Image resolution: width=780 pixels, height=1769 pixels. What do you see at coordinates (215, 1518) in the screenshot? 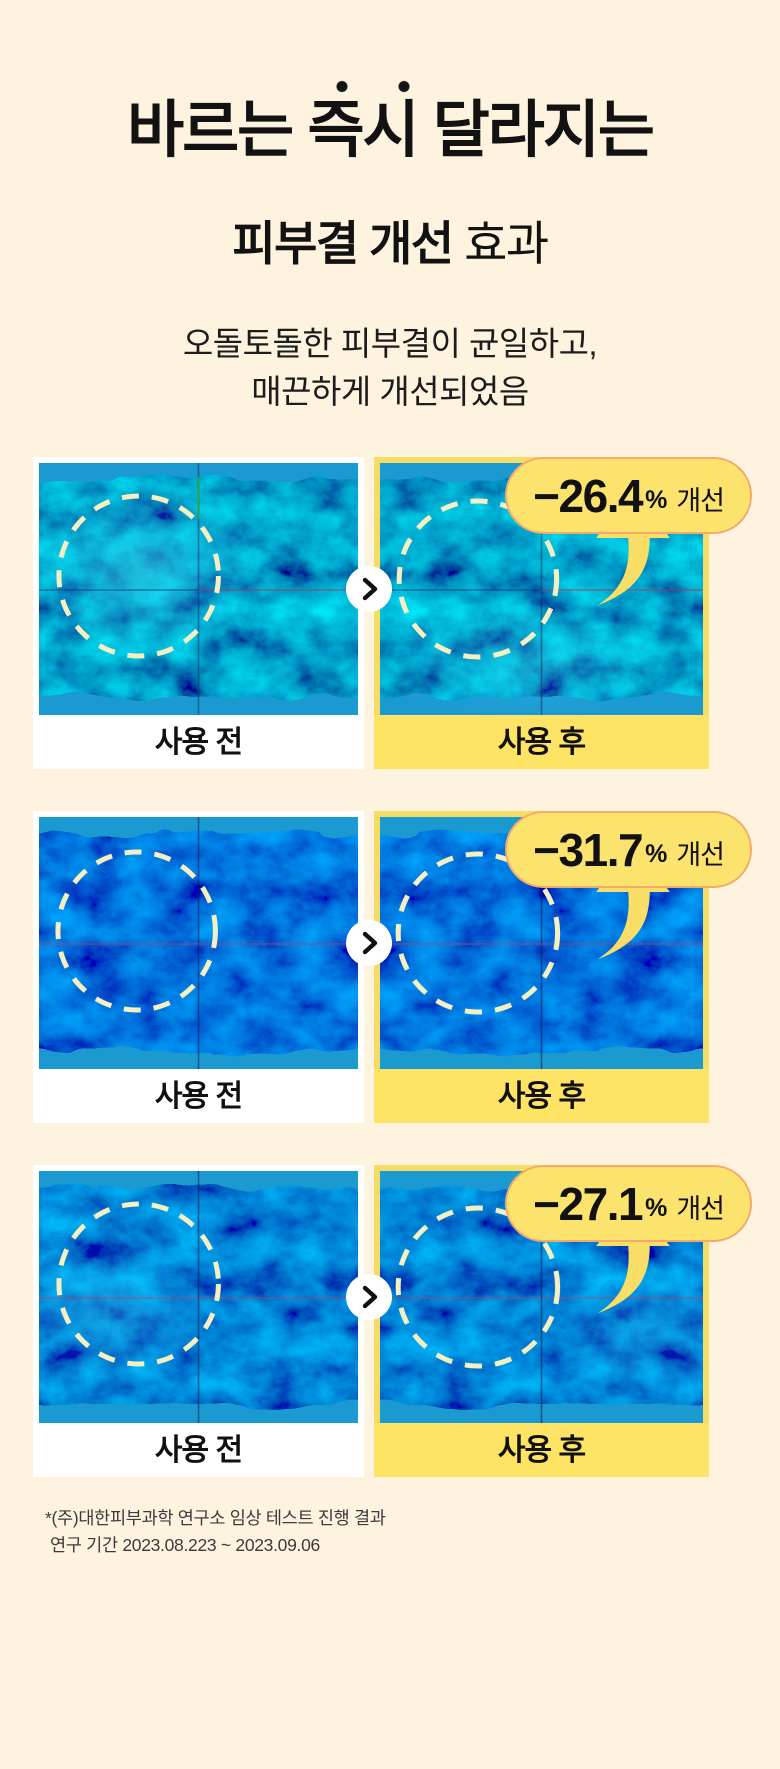
I see `footnote-line-1: *(주)대한피부과학 연구소 임상 테스트 진행 결과` at bounding box center [215, 1518].